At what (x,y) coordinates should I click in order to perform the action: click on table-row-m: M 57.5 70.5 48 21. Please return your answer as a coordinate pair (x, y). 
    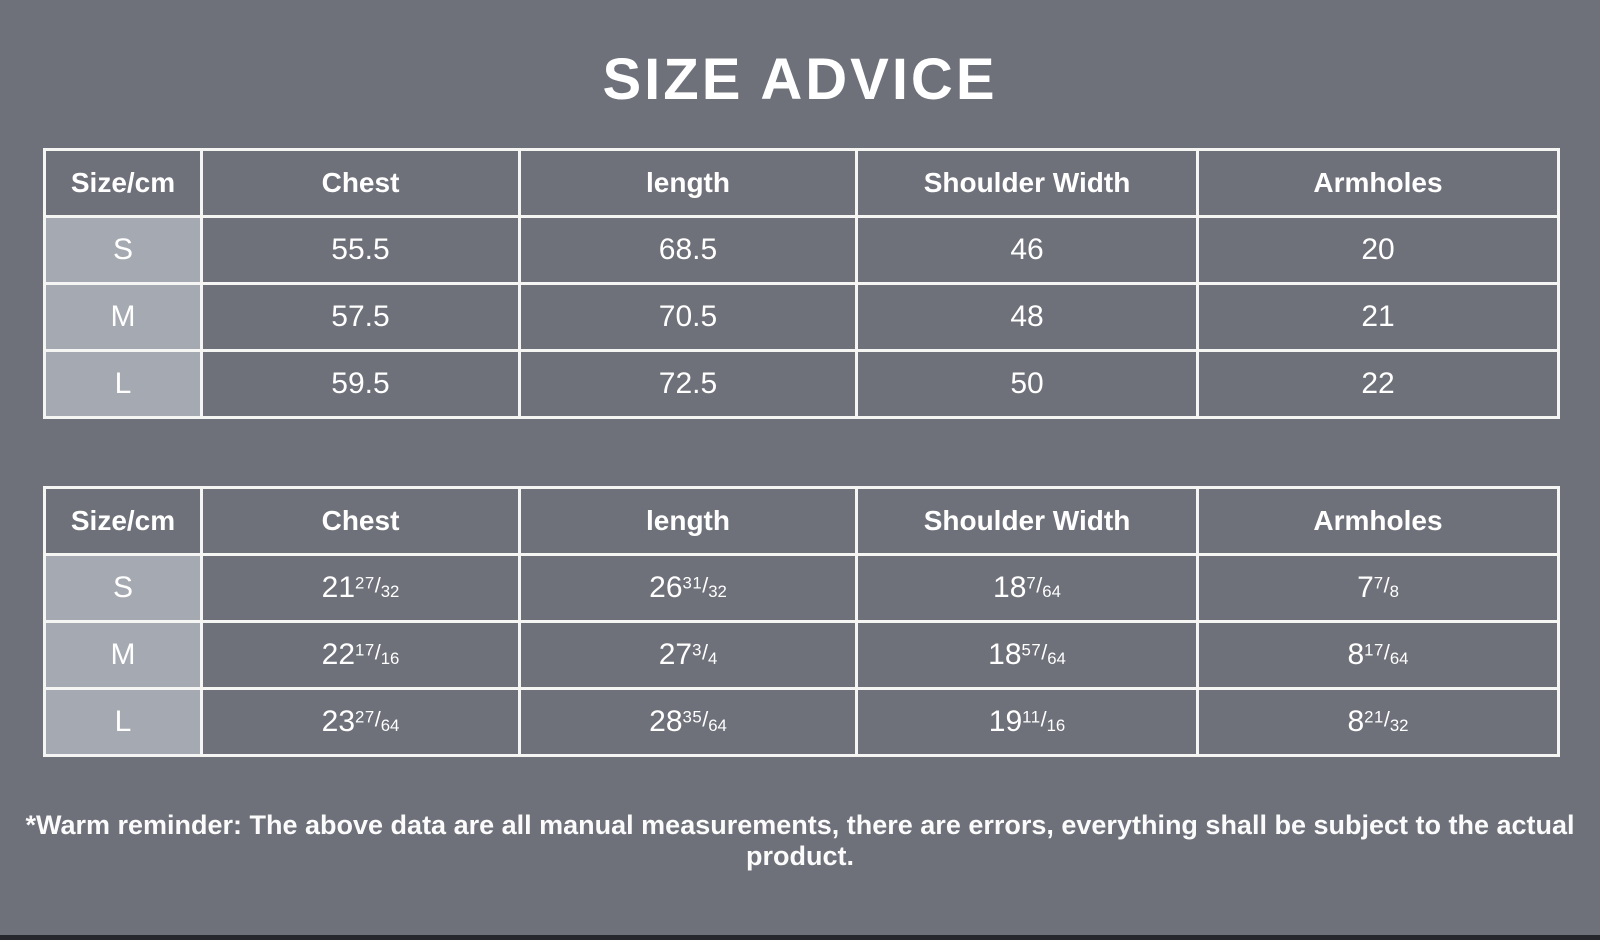
    Looking at the image, I should click on (801, 317).